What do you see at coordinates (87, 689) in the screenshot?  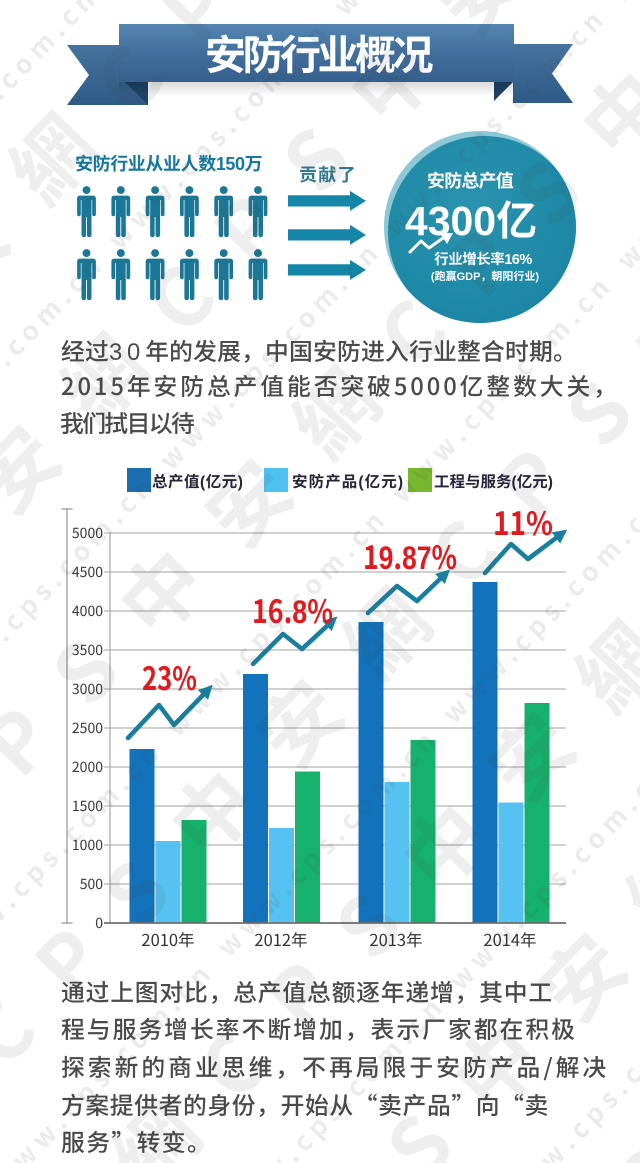 I see `svg-text: 3000` at bounding box center [87, 689].